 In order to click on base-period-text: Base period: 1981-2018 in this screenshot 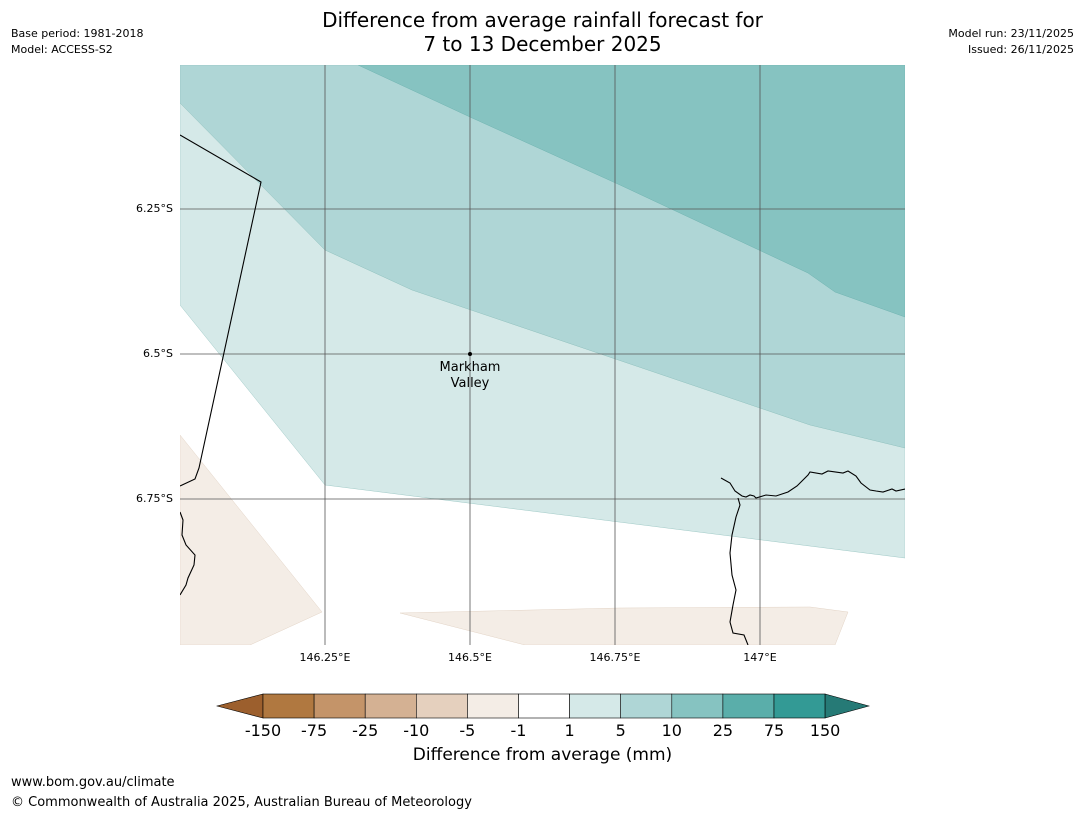, I will do `click(77, 33)`.